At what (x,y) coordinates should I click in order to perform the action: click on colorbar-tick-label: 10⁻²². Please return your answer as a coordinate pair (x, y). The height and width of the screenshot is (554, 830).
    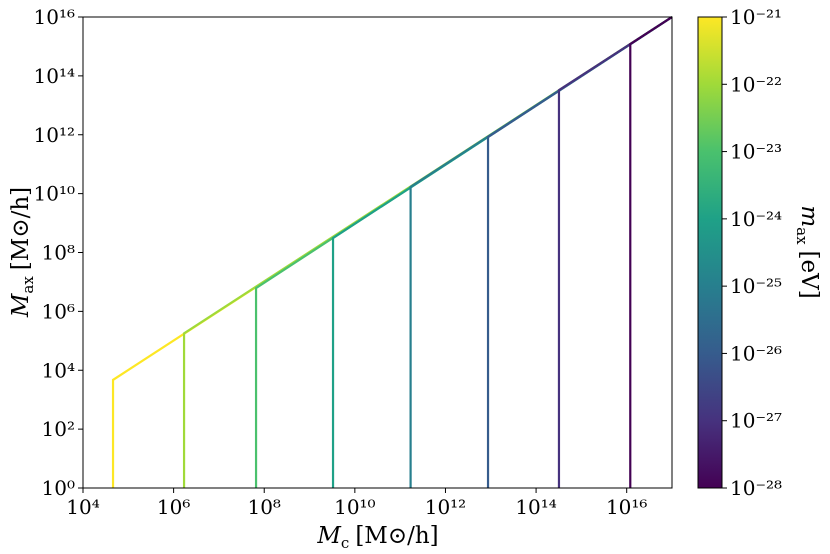
    Looking at the image, I should click on (756, 84).